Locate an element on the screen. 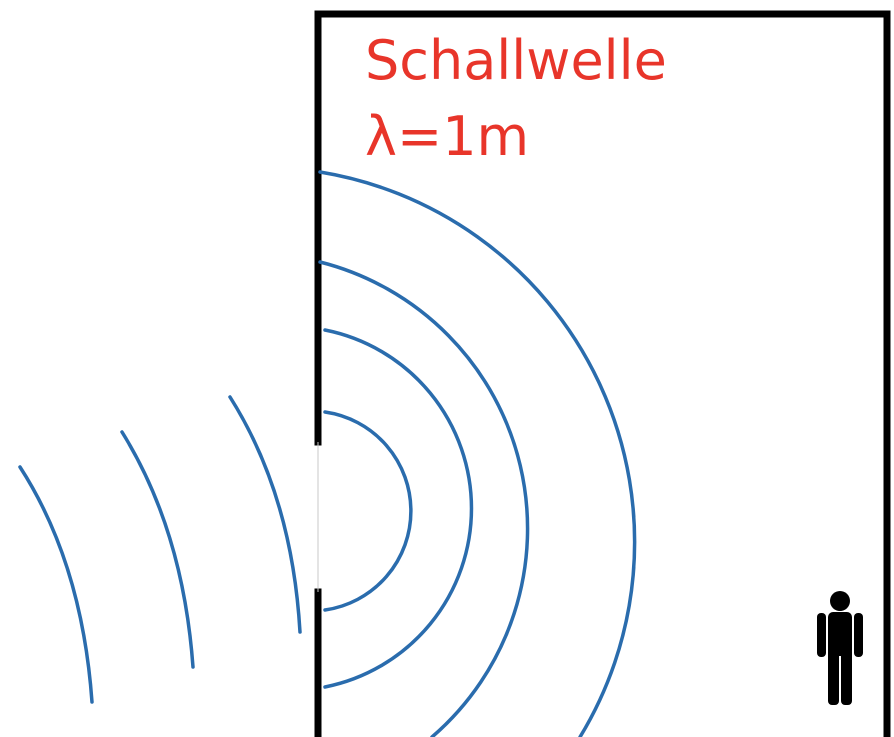  person-icon is located at coordinates (840, 648).